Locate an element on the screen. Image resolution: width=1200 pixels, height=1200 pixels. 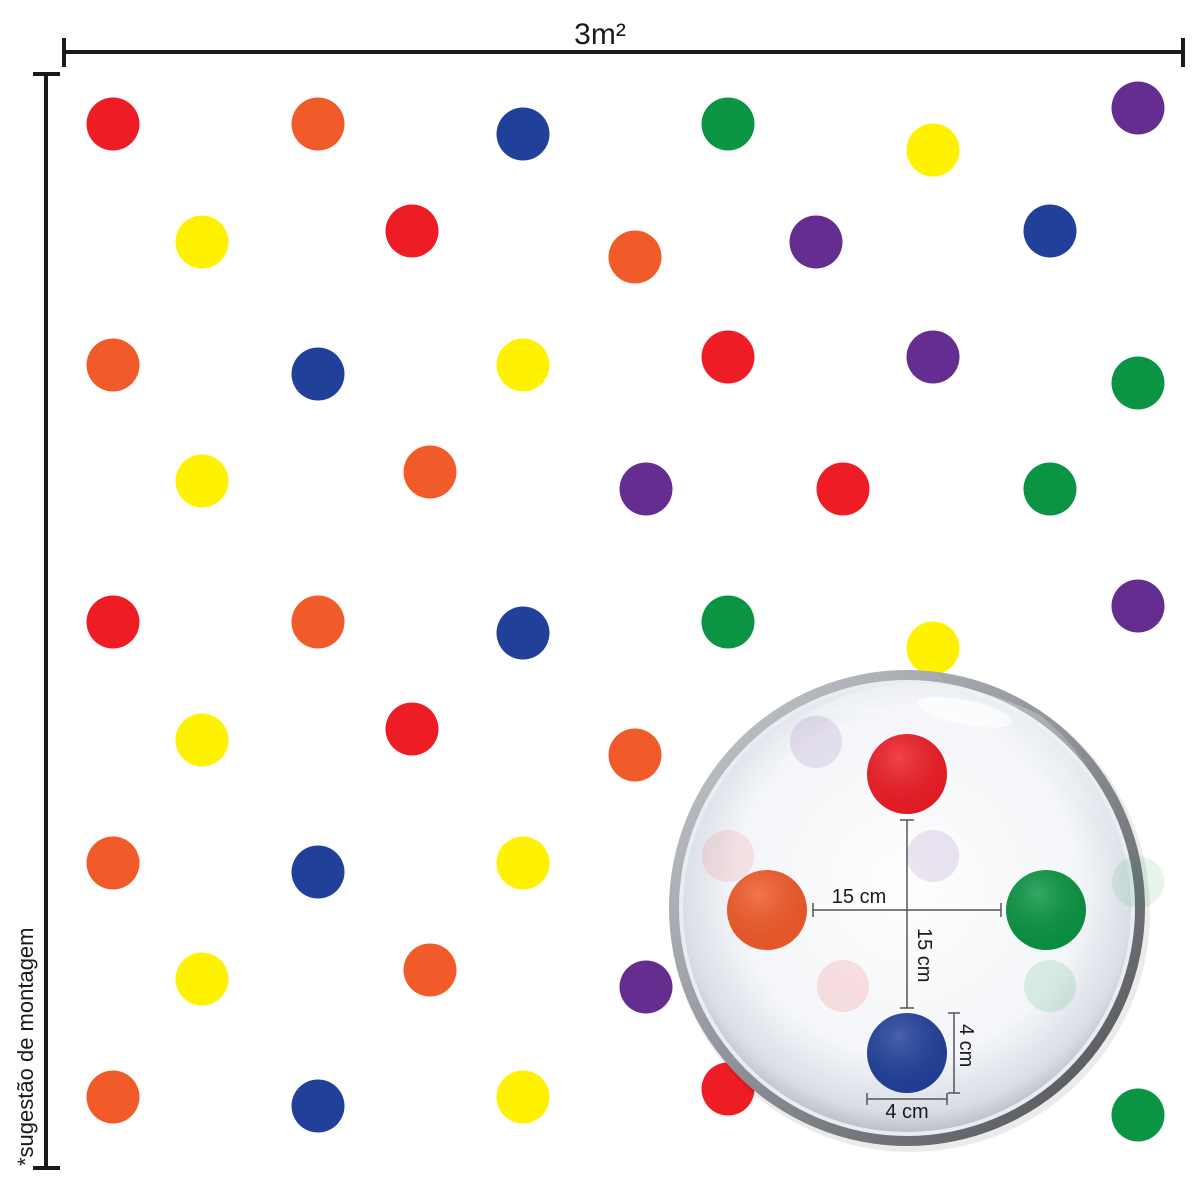
dot-height-measure: 4 cm is located at coordinates (962, 1053).